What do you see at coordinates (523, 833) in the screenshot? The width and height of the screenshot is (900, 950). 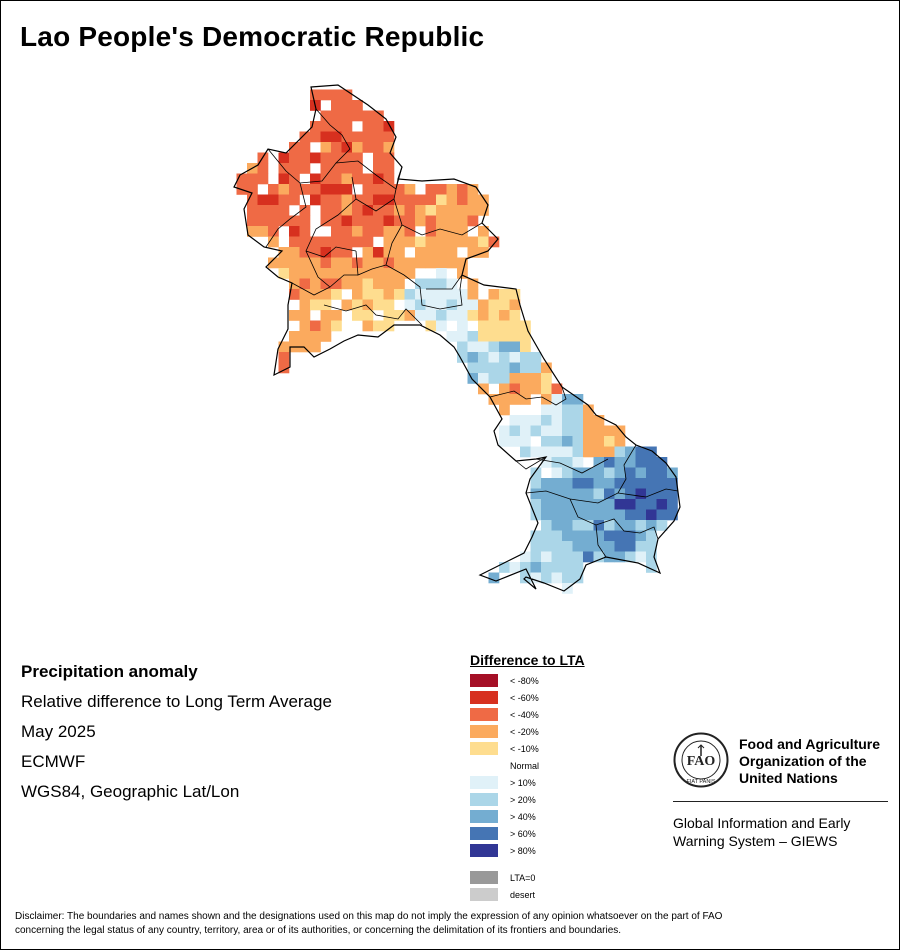 I see `legend-label: > 60%` at bounding box center [523, 833].